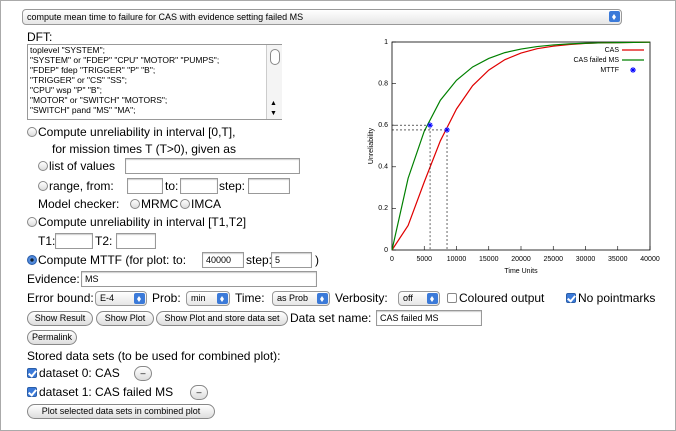 The image size is (676, 431). Describe the element at coordinates (144, 149) in the screenshot. I see `hint-text: for mission times T (T>0), given as` at that location.